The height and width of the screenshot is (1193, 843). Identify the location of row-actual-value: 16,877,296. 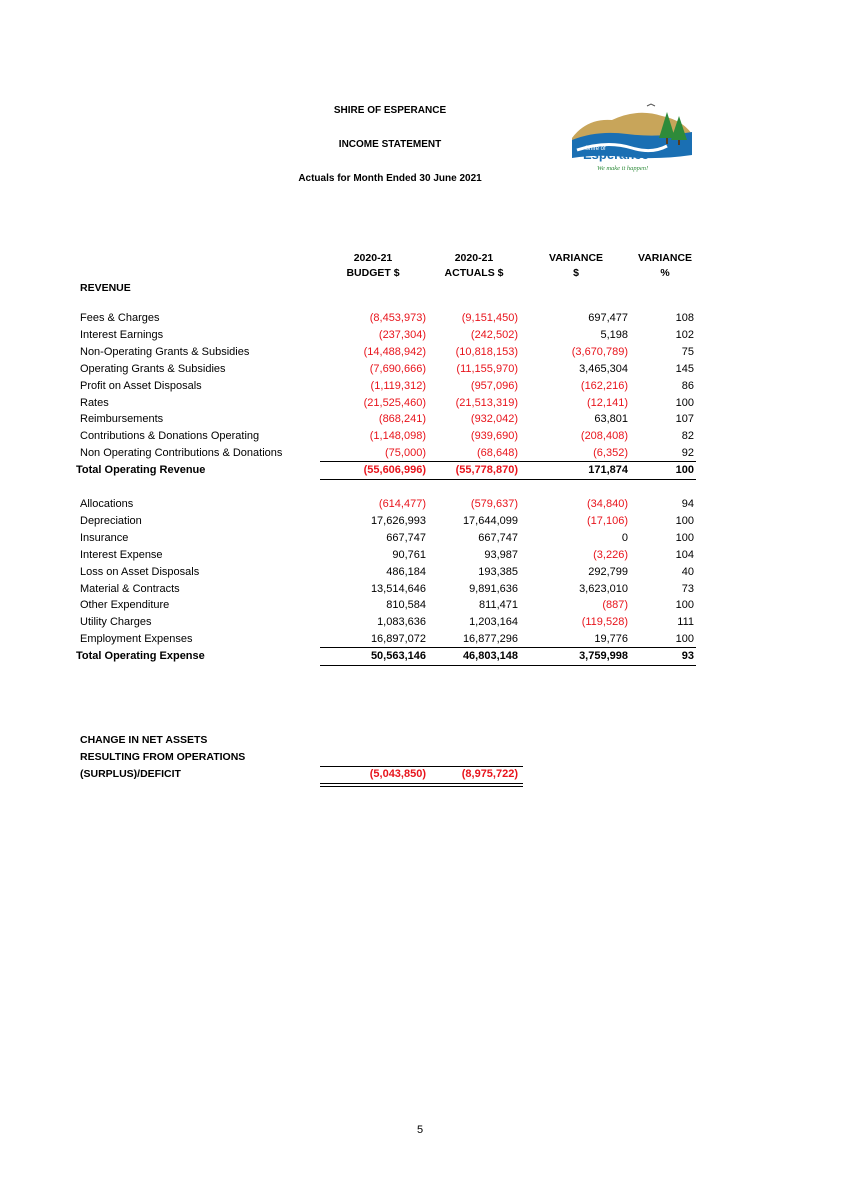
(490, 639).